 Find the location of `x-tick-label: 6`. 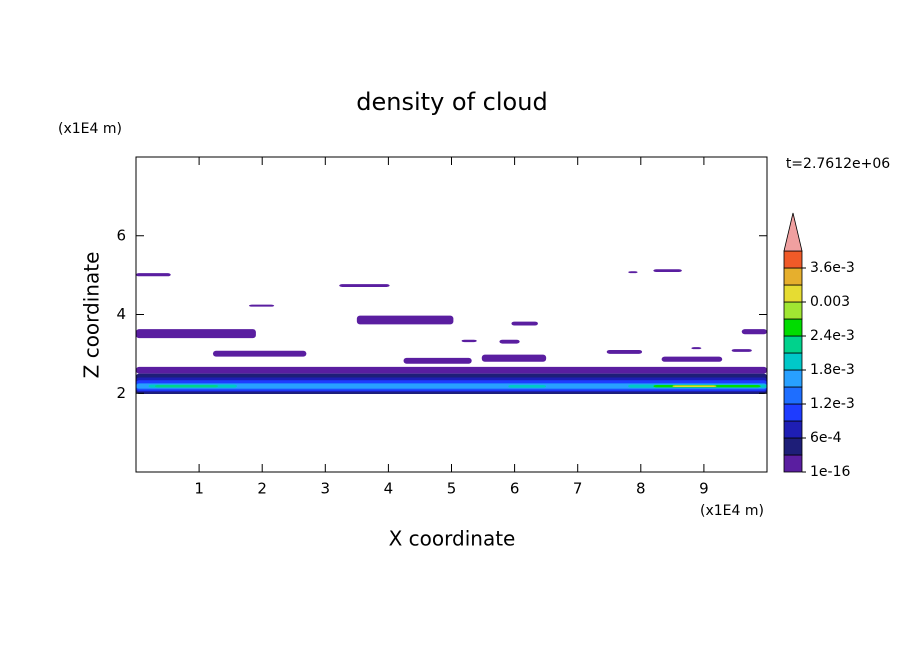

x-tick-label: 6 is located at coordinates (515, 489).